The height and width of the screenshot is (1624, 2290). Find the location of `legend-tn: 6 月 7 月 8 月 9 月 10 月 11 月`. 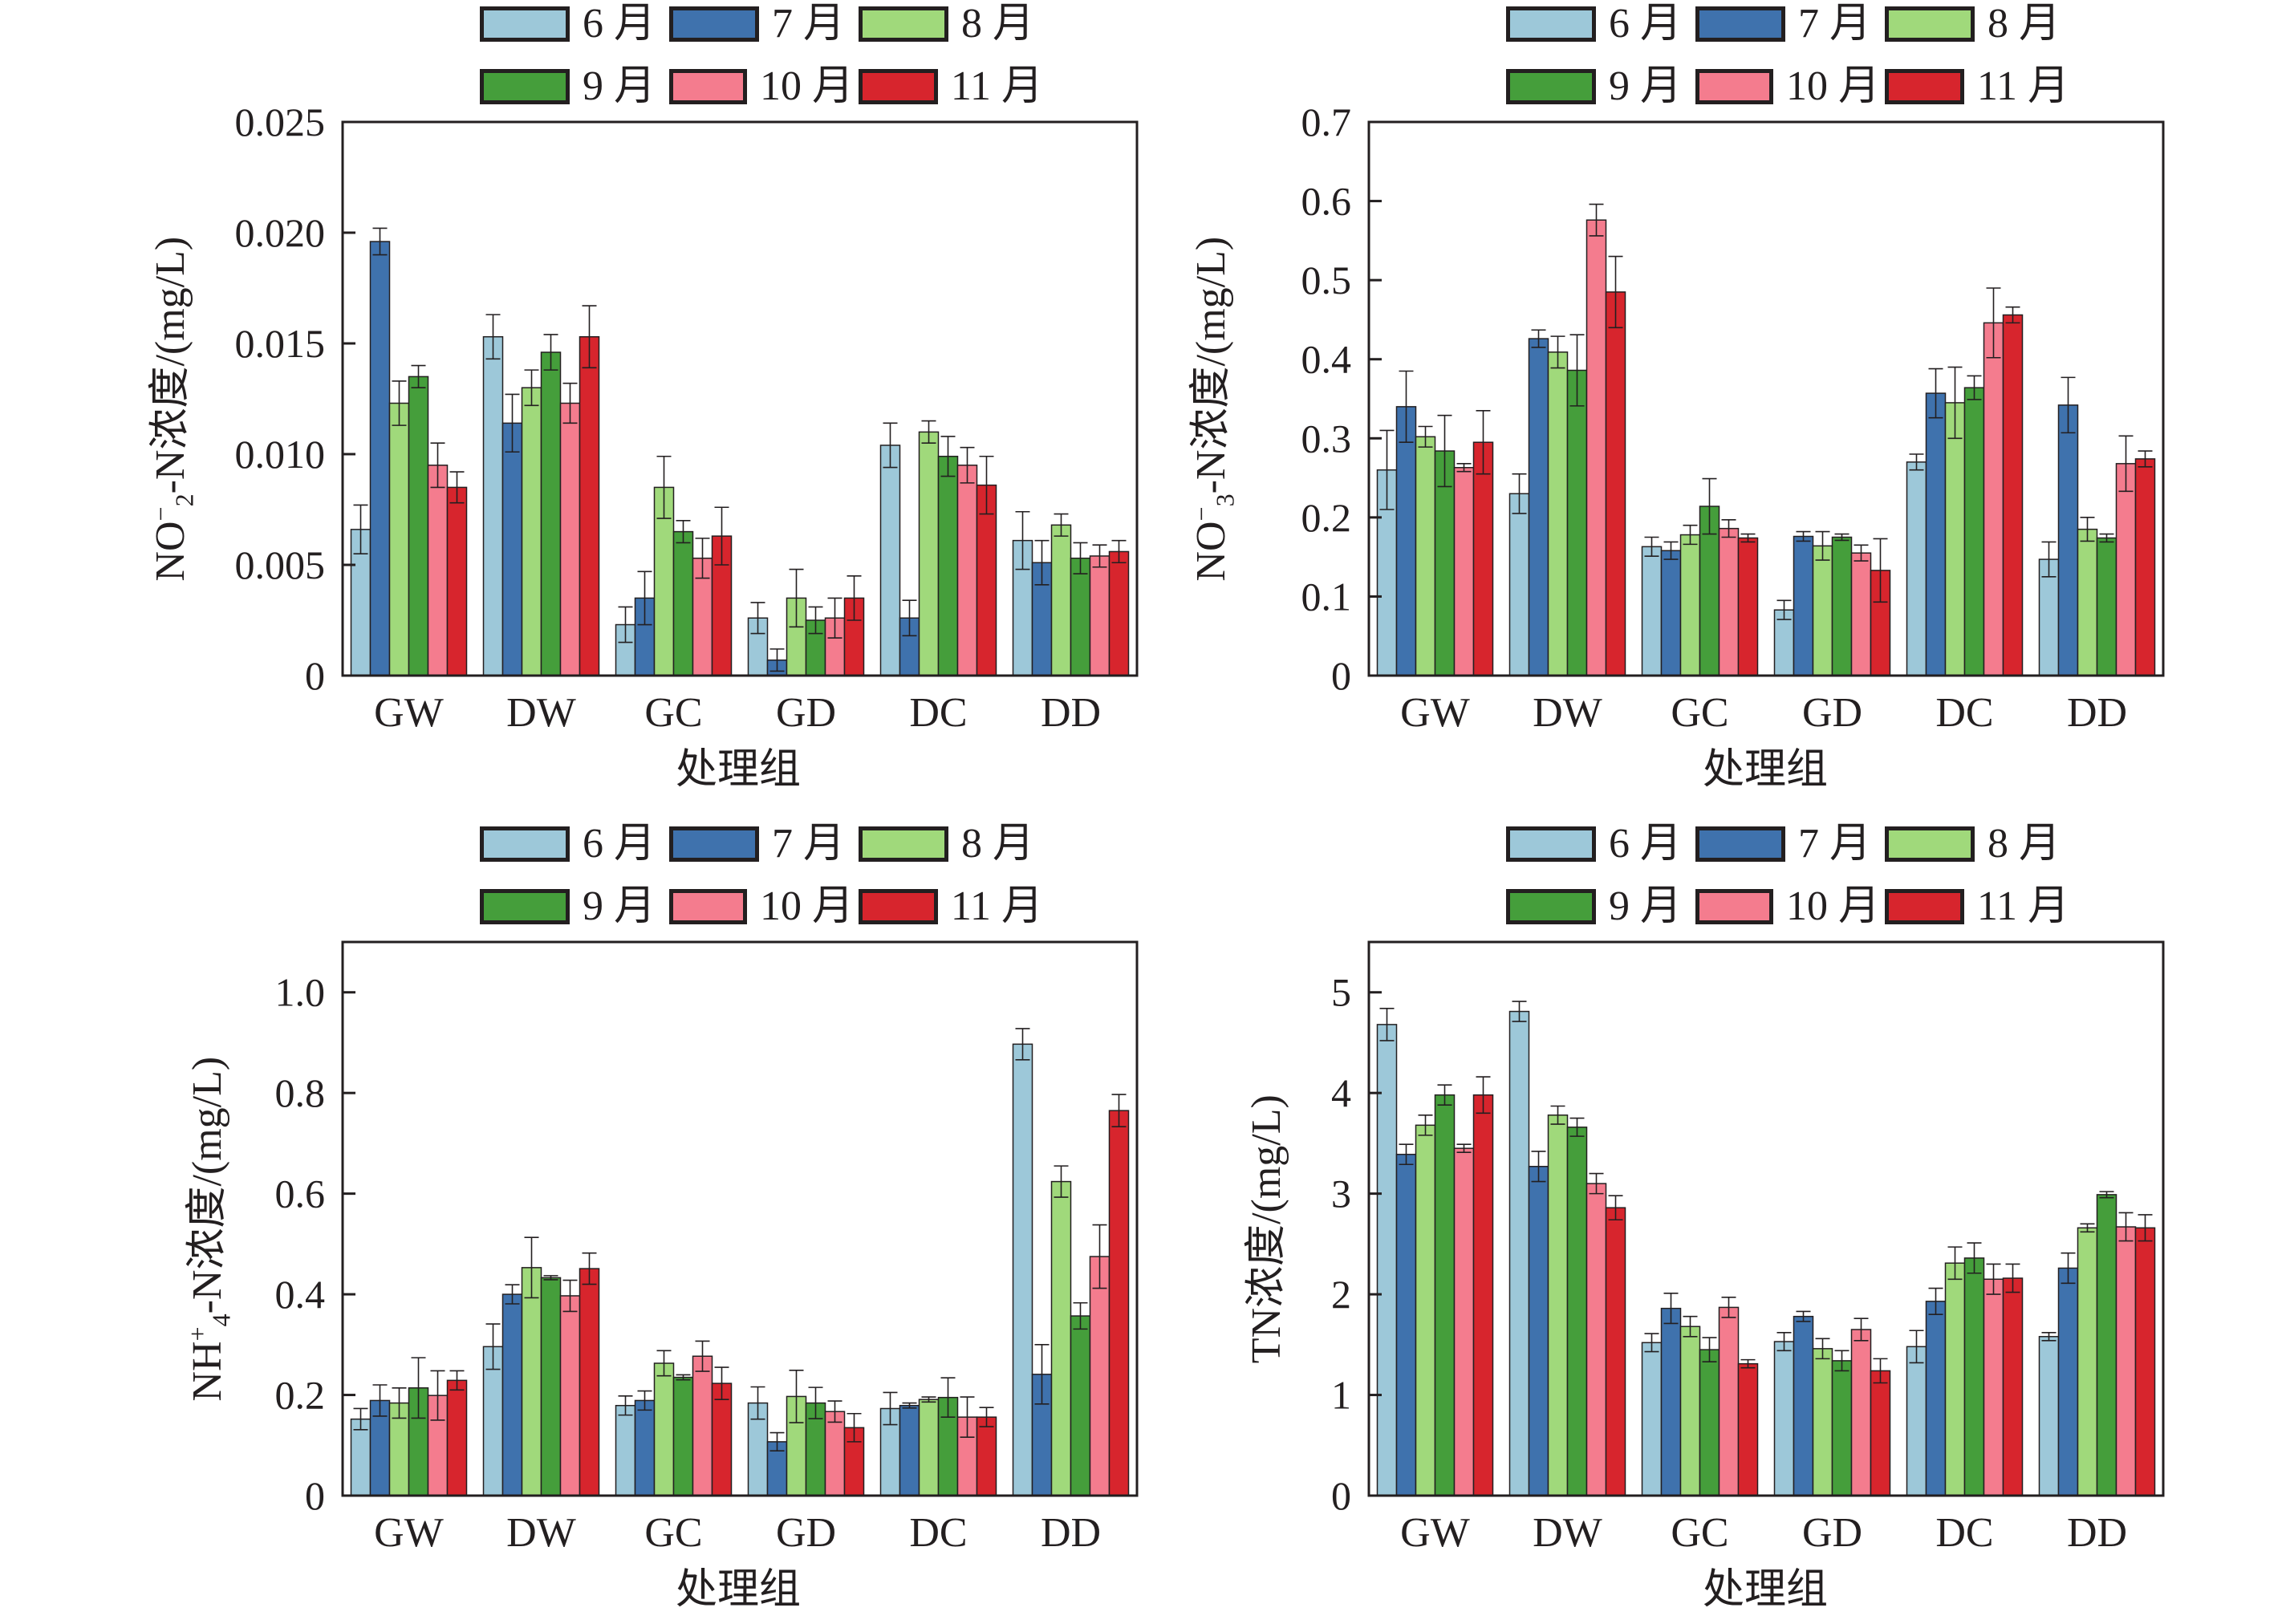

legend-tn: 6 月 7 月 8 月 9 月 10 月 11 月 is located at coordinates (1787, 875).